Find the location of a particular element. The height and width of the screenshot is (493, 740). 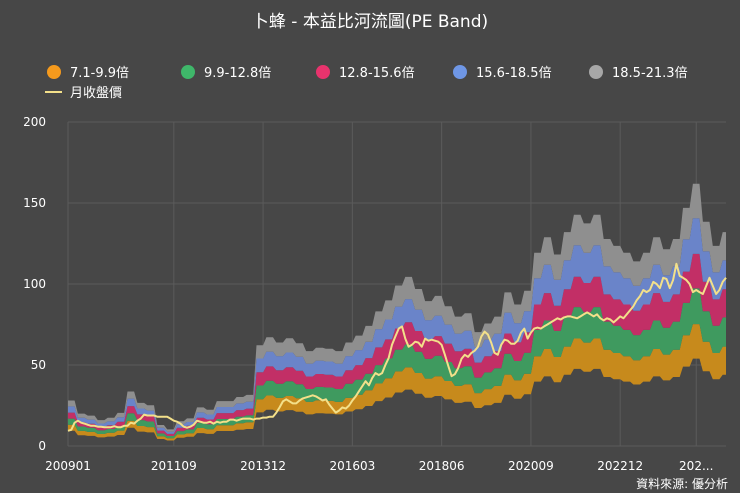

source-credit: 資料來源: 優分析 is located at coordinates (682, 484).